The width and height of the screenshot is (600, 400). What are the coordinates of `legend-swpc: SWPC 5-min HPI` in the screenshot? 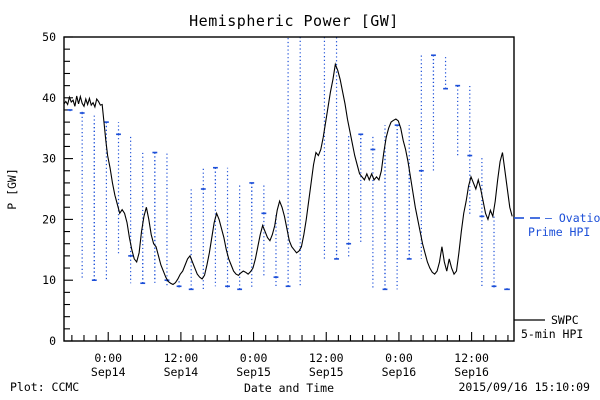 It's located at (548, 327).